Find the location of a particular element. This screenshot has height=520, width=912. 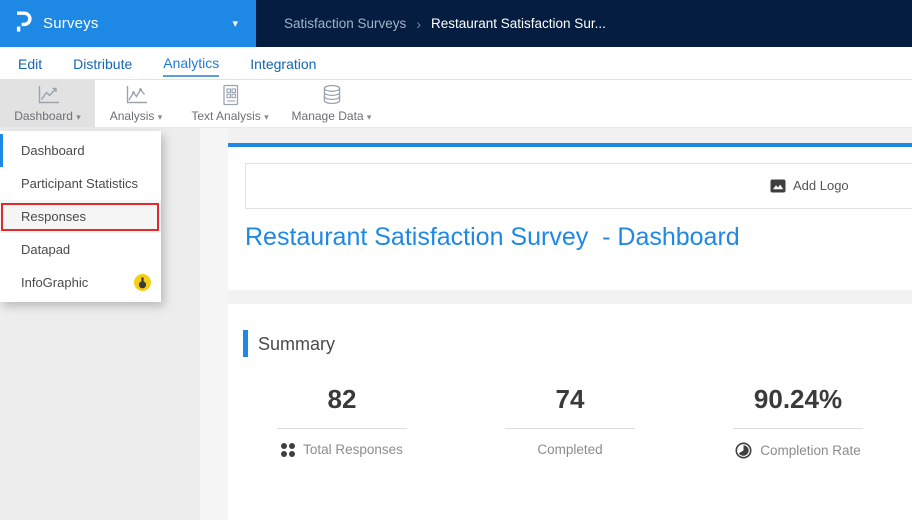

menu-item-participant-statistics: Participant Statistics is located at coordinates (80, 183).